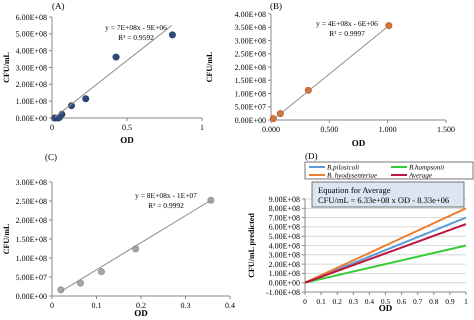 The image size is (474, 320). What do you see at coordinates (251, 245) in the screenshot?
I see `y-axis-title: CFU/mL predicted` at bounding box center [251, 245].